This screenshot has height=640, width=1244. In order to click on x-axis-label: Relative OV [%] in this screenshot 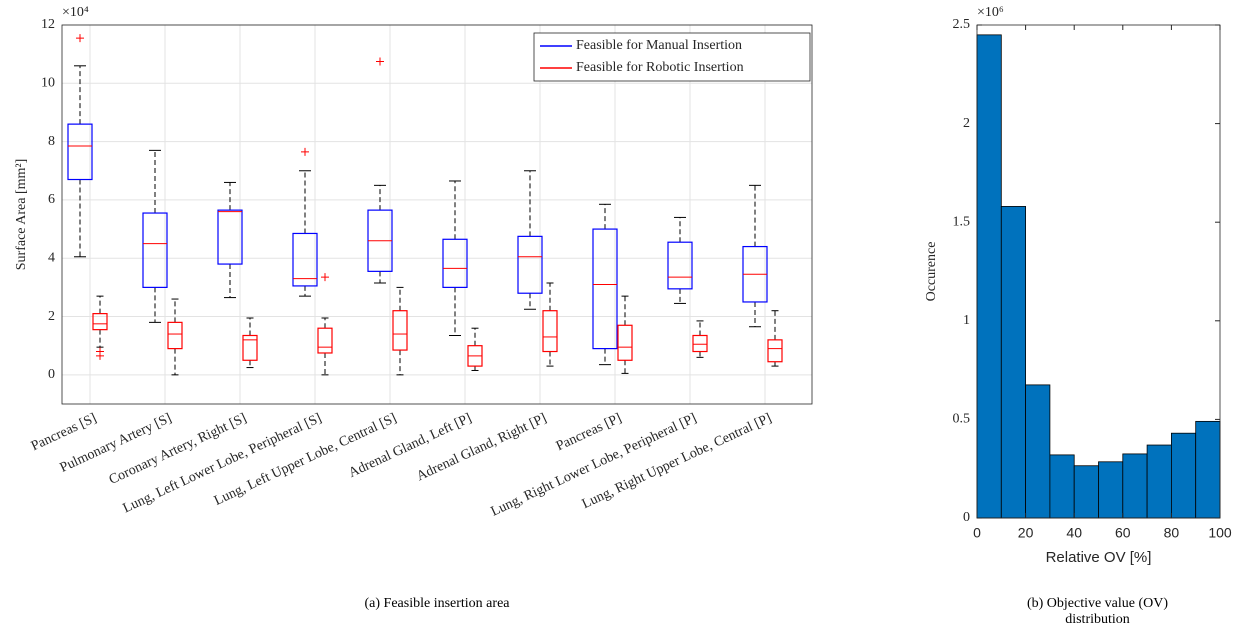, I will do `click(1099, 557)`.